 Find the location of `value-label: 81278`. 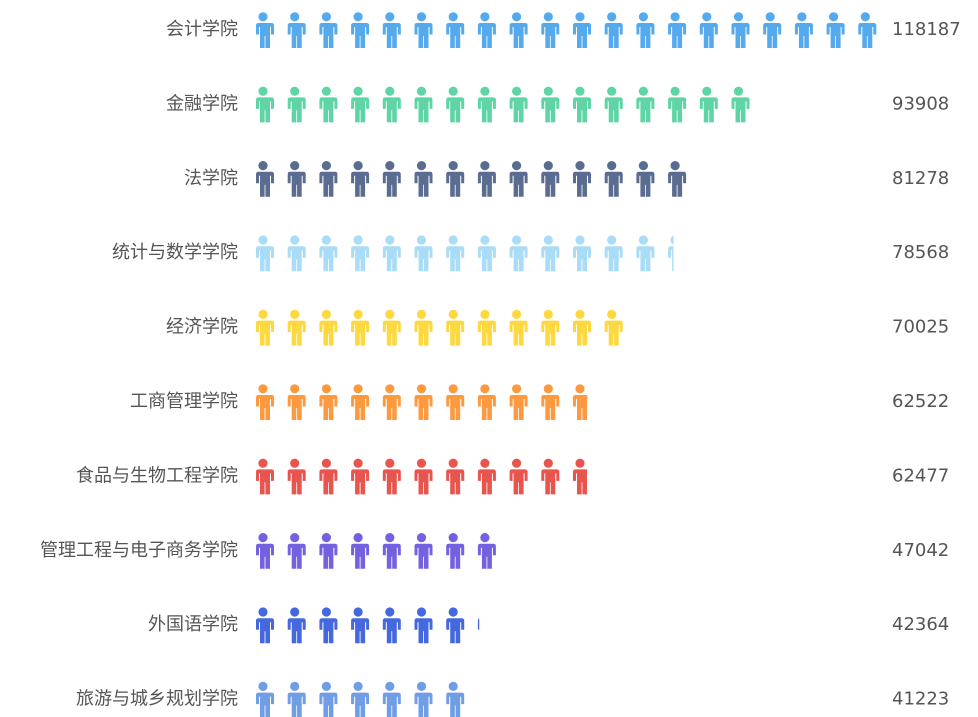

value-label: 81278 is located at coordinates (920, 178).